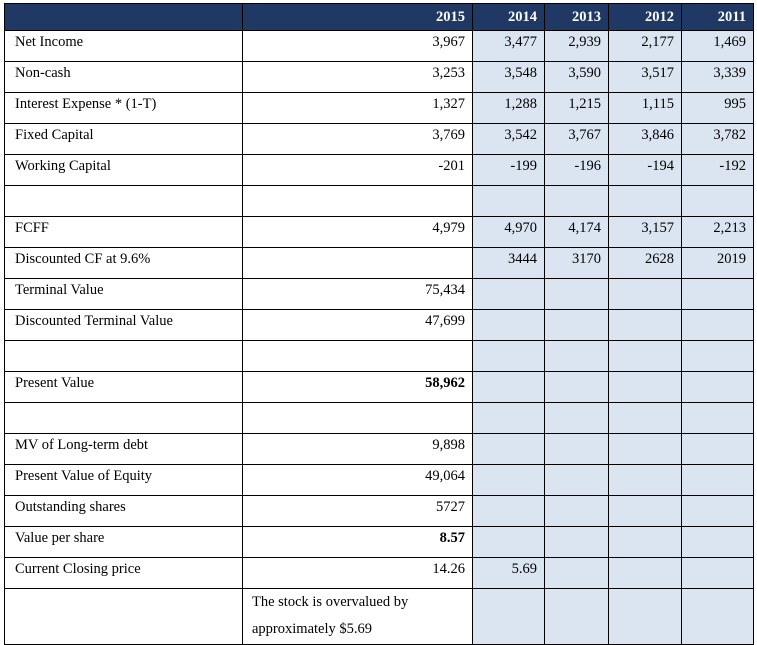 The height and width of the screenshot is (645, 757). I want to click on value-cell: 75,434, so click(357, 294).